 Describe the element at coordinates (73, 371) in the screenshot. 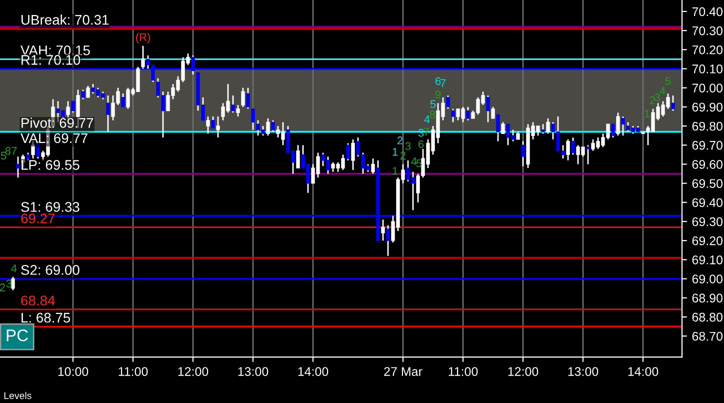

I see `x-tick-label: 10:00` at that location.